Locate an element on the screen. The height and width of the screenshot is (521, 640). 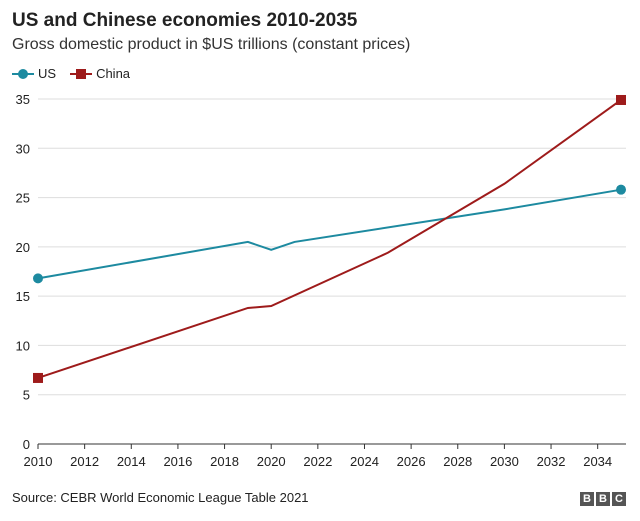
x-tick-label: 2032 is located at coordinates (551, 461).